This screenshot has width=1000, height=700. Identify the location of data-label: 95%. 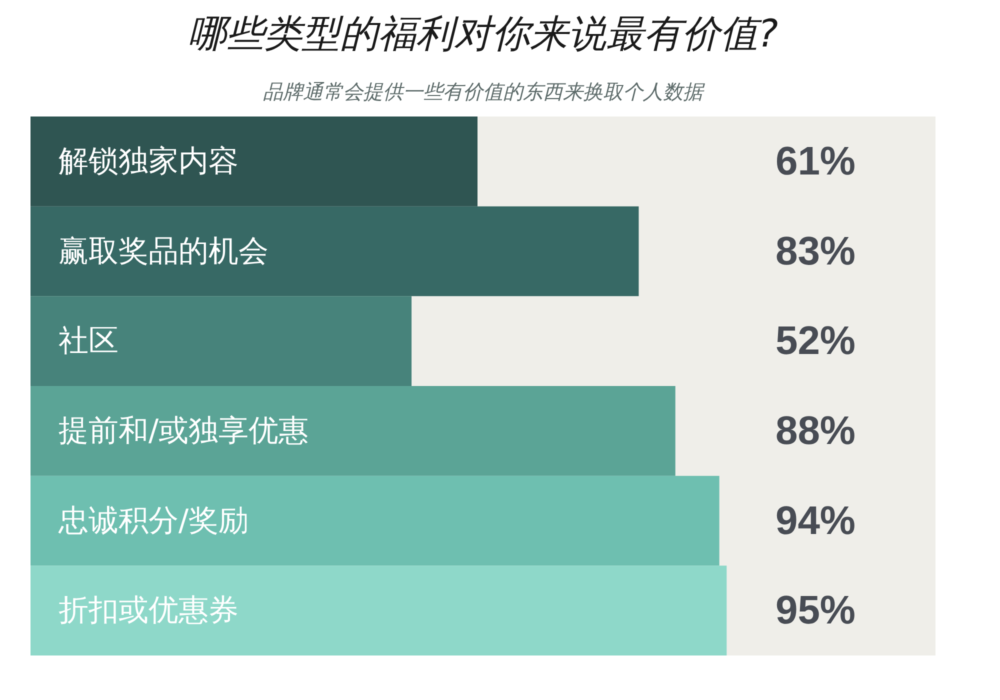
(815, 610).